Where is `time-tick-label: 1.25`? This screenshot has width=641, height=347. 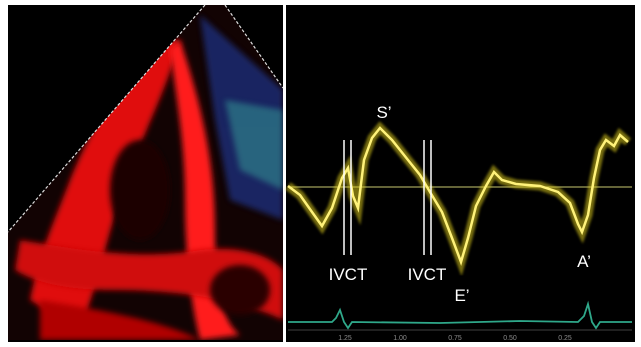
time-tick-label: 1.25 is located at coordinates (345, 338).